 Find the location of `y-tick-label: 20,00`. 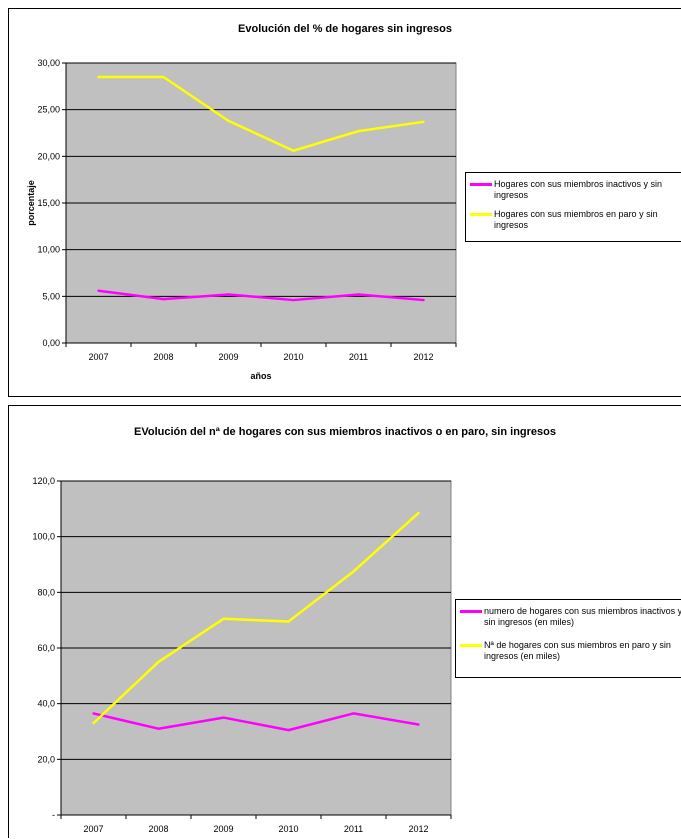

y-tick-label: 20,00 is located at coordinates (48, 156).